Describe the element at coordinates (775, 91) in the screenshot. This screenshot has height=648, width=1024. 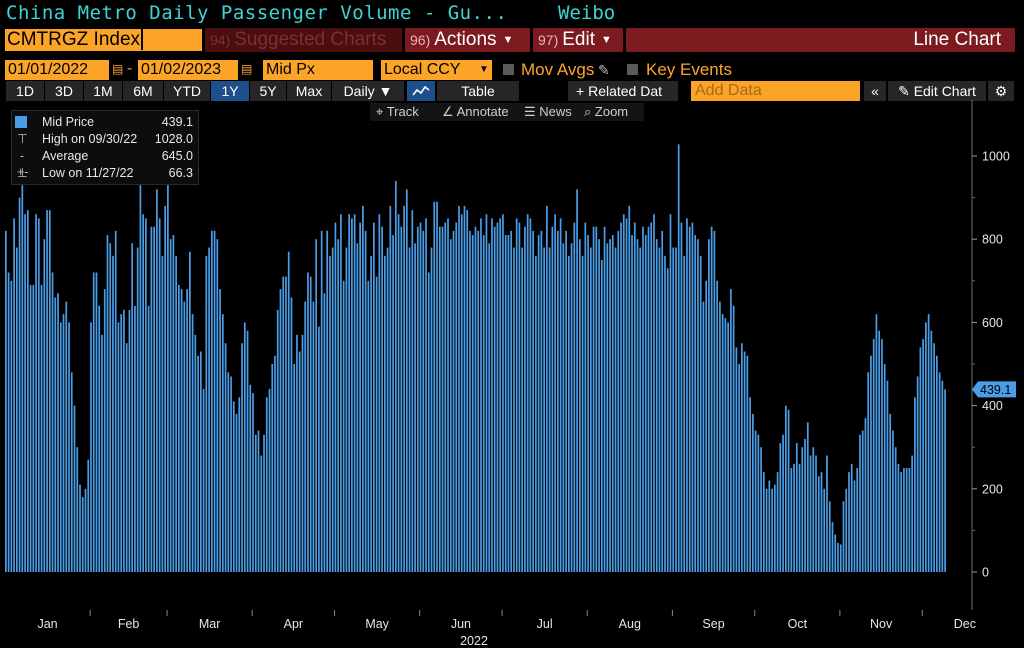
I see `add-data-input: Add Data` at that location.